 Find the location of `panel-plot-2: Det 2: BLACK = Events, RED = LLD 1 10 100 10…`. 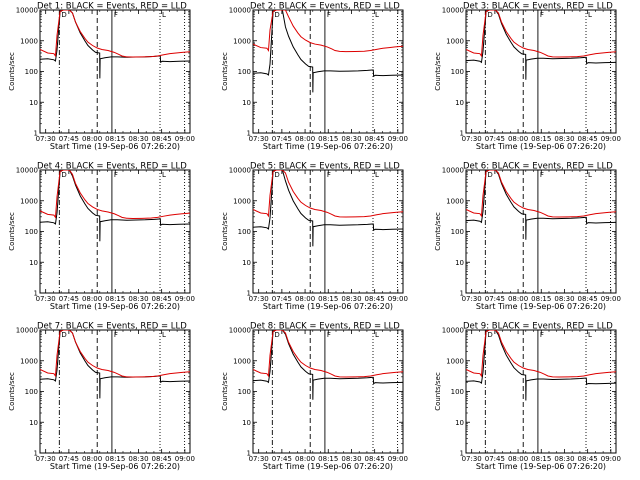

panel-plot-2: Det 2: BLACK = Events, RED = LLD 1 10 100 10… is located at coordinates (314, 77).